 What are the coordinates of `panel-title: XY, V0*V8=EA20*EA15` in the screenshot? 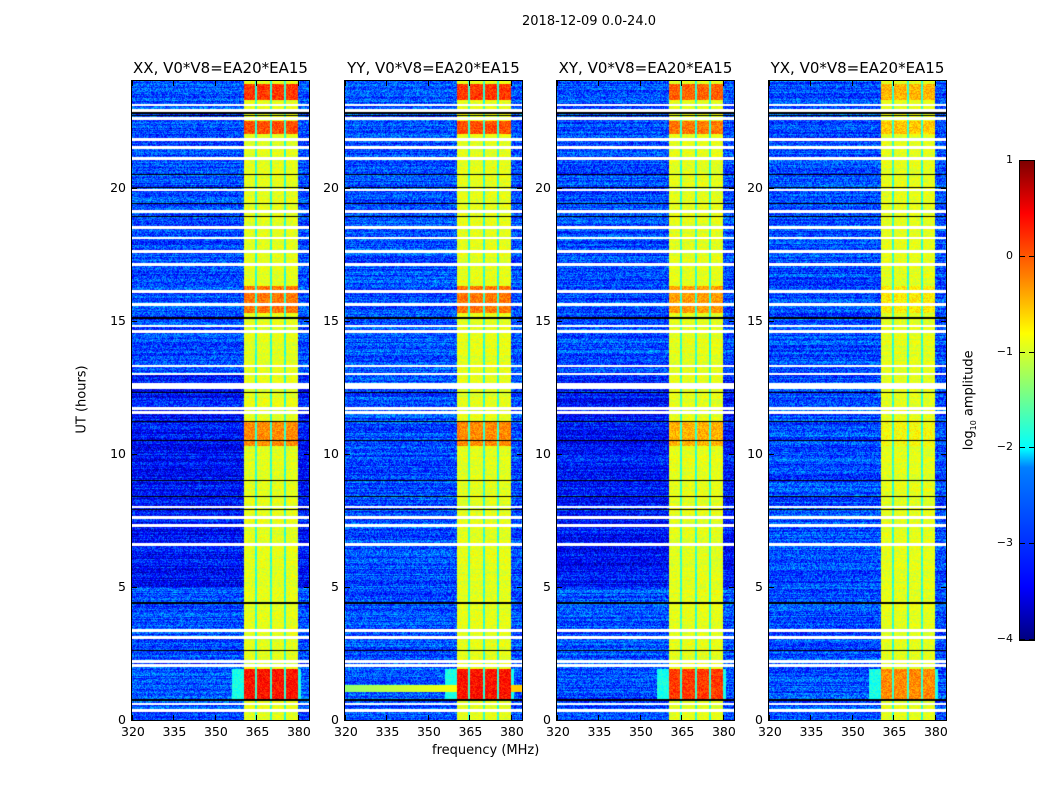 It's located at (645, 68).